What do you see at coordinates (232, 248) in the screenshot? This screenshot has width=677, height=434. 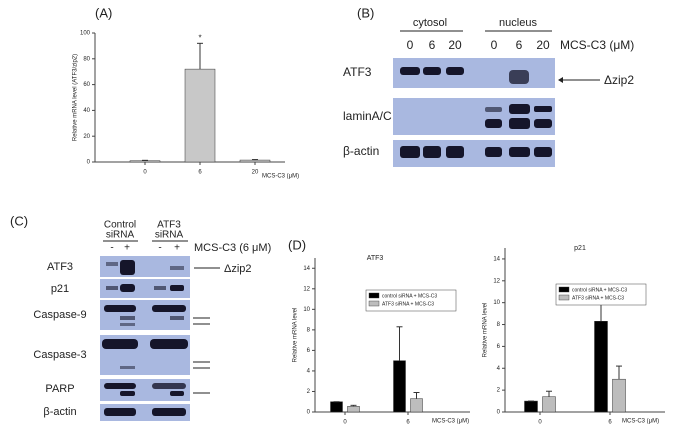 I see `treatment-label: MCS-C3 (6 μM)` at bounding box center [232, 248].